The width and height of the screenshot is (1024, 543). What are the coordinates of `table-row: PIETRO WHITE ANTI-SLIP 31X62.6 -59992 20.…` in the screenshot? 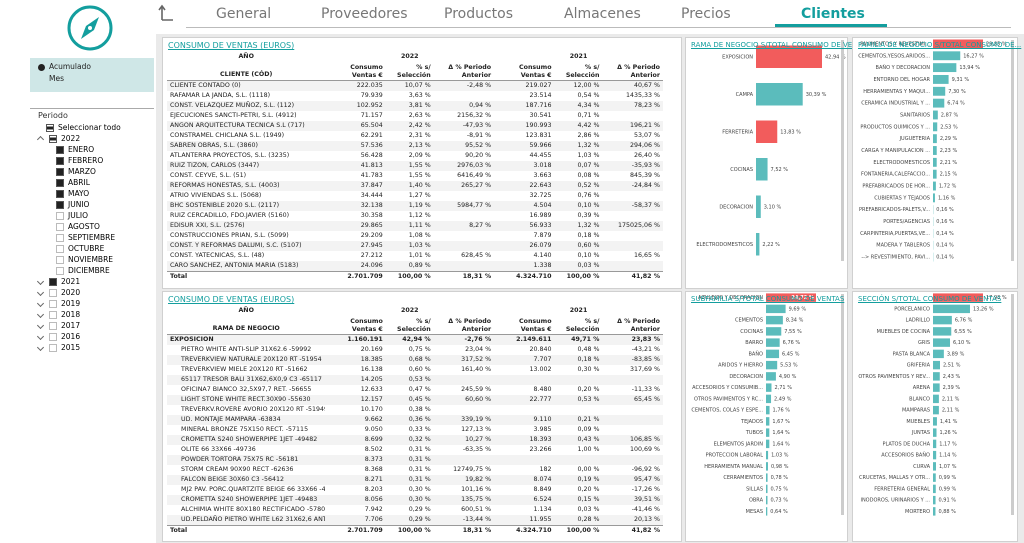 It's located at (415, 350).